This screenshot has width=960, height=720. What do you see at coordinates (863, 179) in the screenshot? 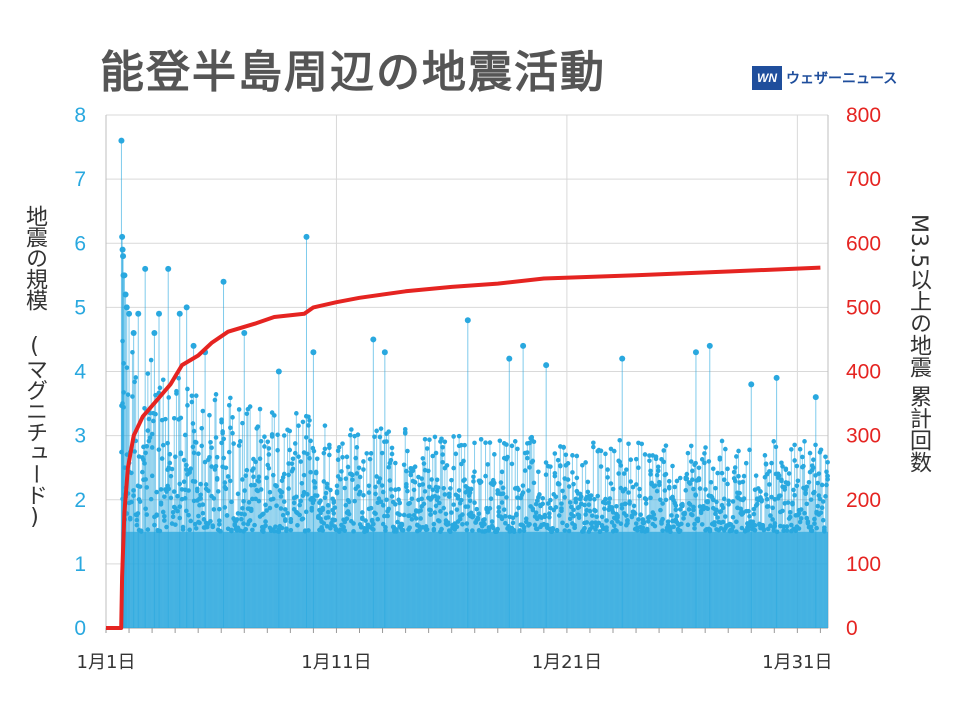
I see `y-tick-label-right: 700` at bounding box center [863, 179].